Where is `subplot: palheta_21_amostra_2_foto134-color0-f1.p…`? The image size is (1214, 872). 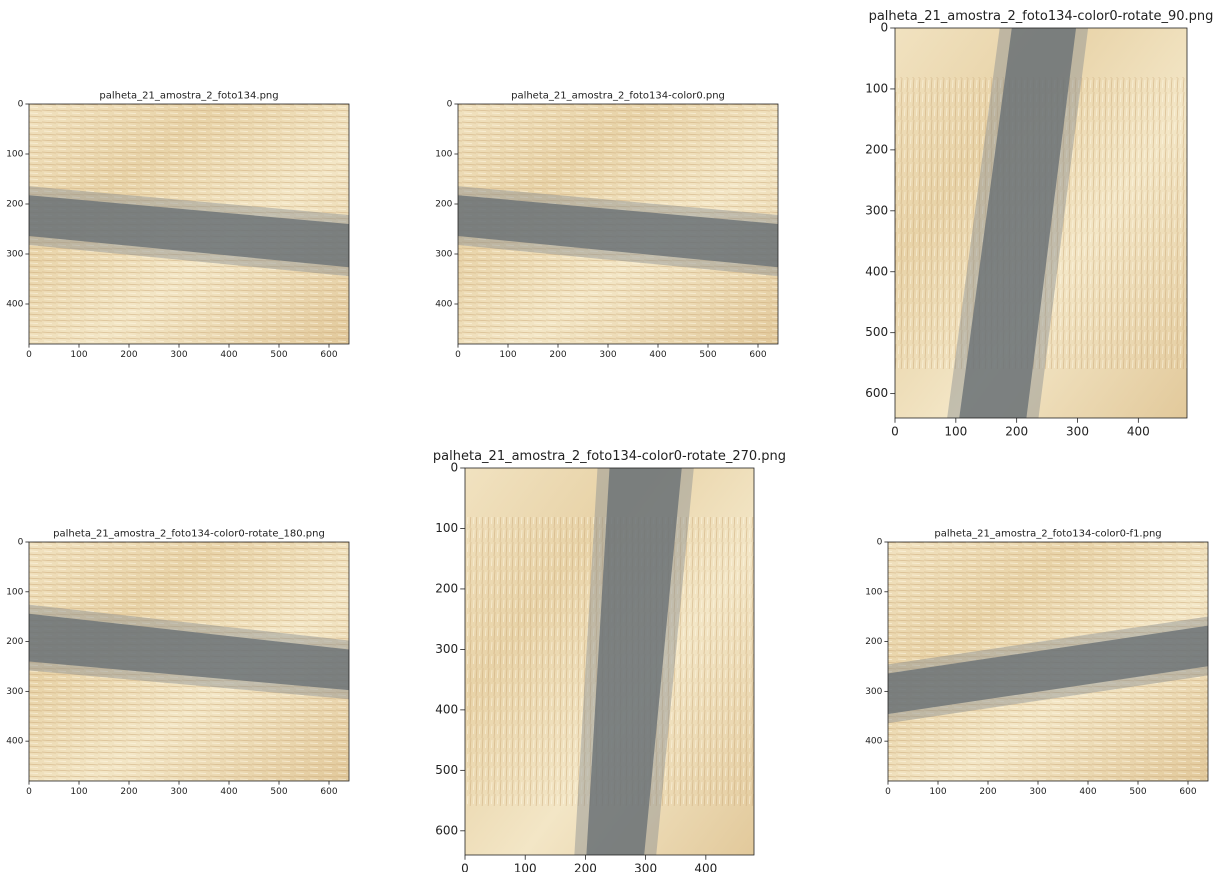 subplot: palheta_21_amostra_2_foto134-color0-f1.p… is located at coordinates (1037, 662).